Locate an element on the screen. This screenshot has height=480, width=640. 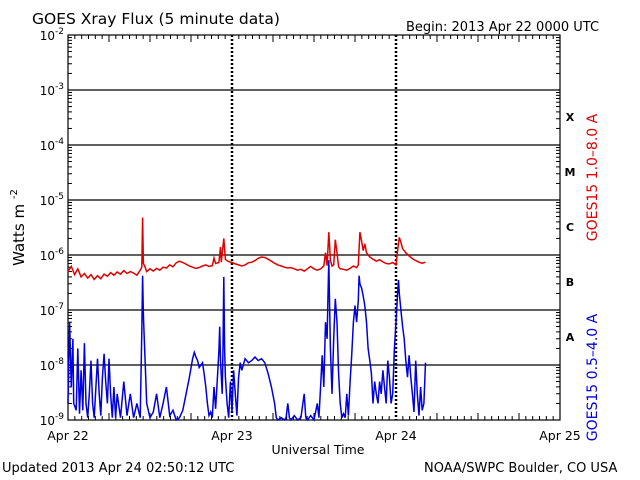
y-tick-label: 10⁻³ is located at coordinates (52, 90).